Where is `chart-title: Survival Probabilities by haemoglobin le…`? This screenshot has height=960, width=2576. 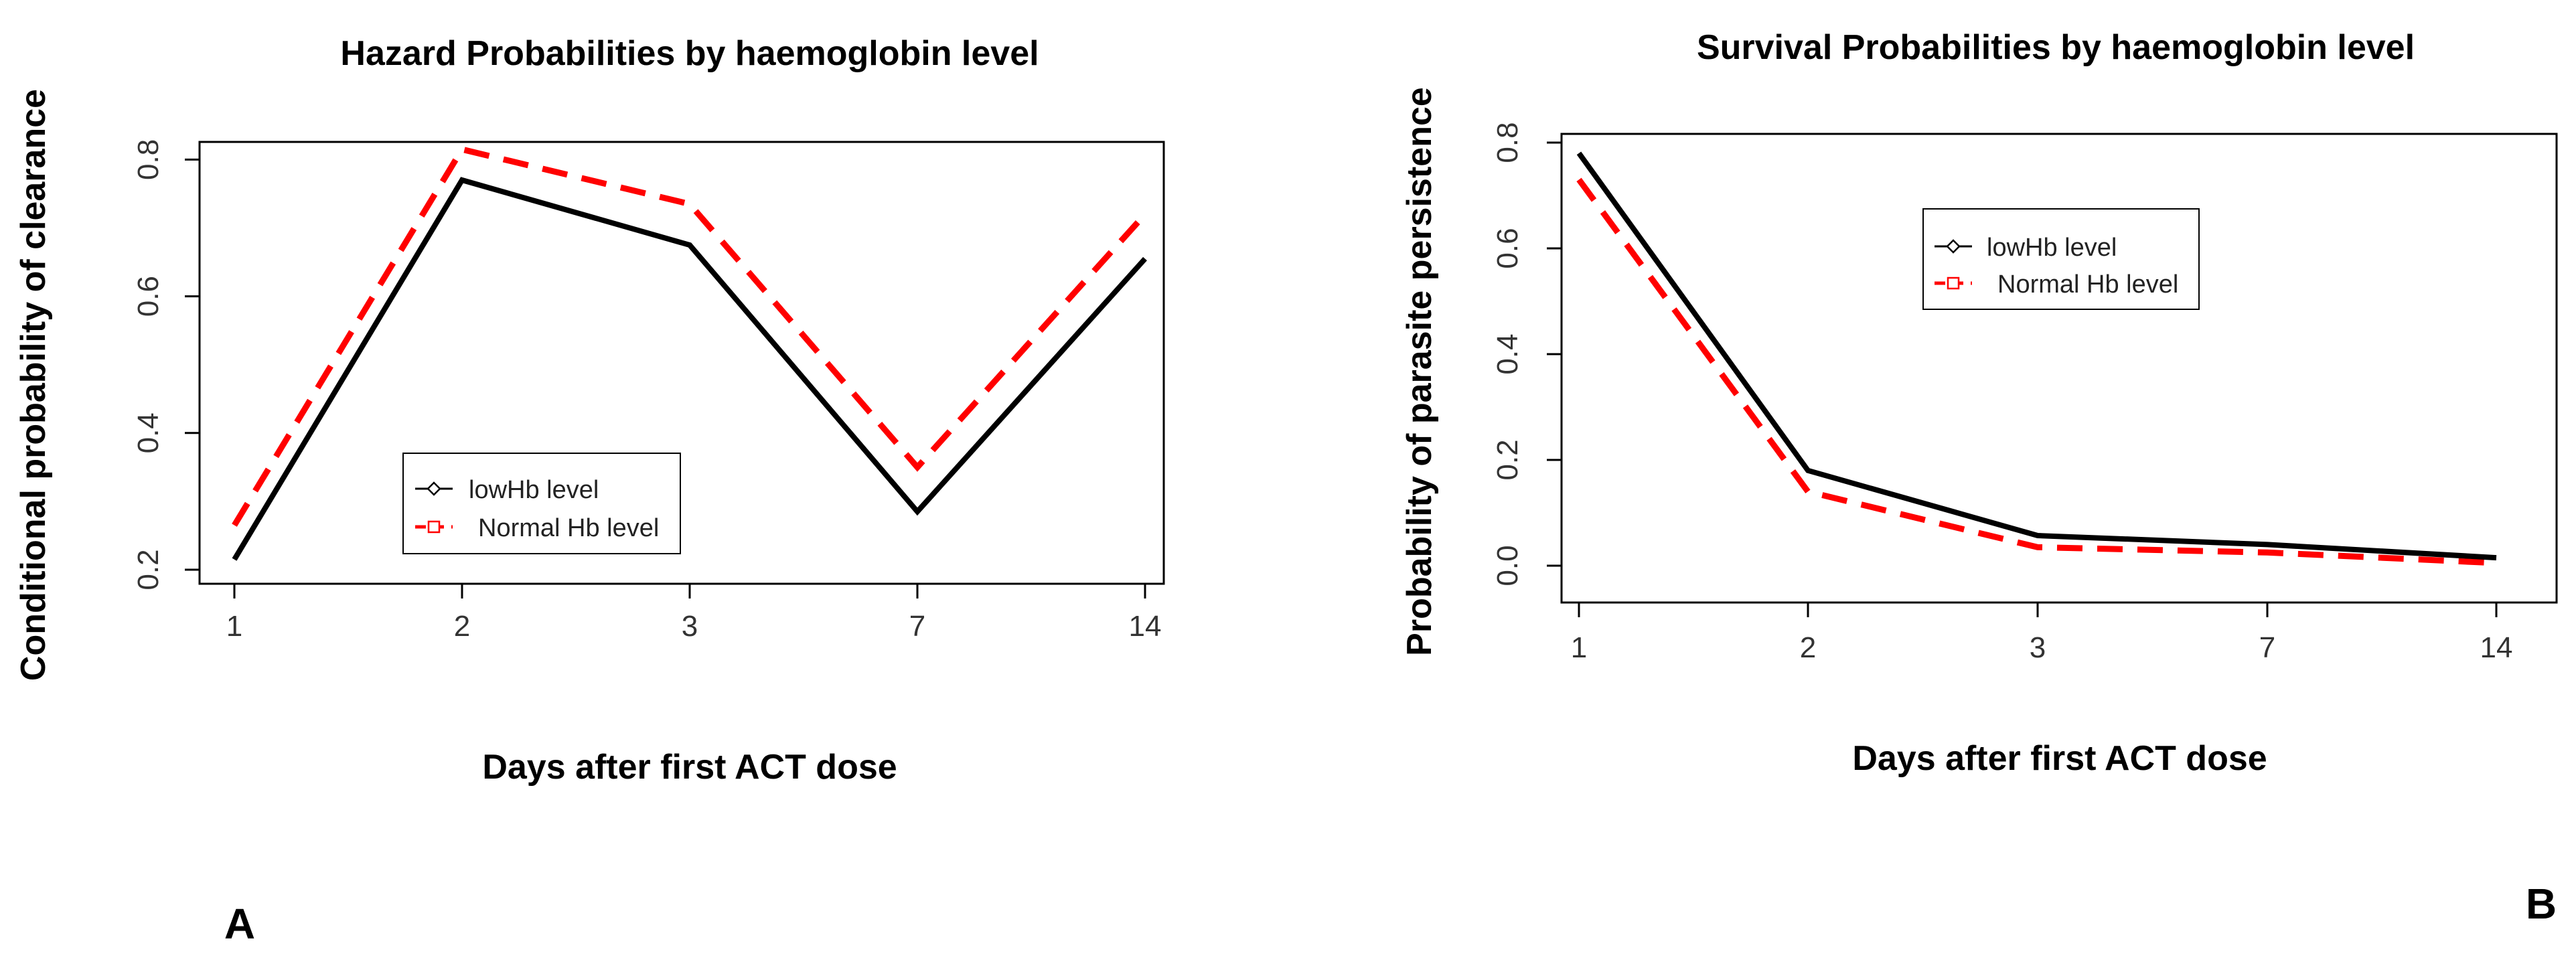 chart-title: Survival Probabilities by haemoglobin le… is located at coordinates (2056, 47).